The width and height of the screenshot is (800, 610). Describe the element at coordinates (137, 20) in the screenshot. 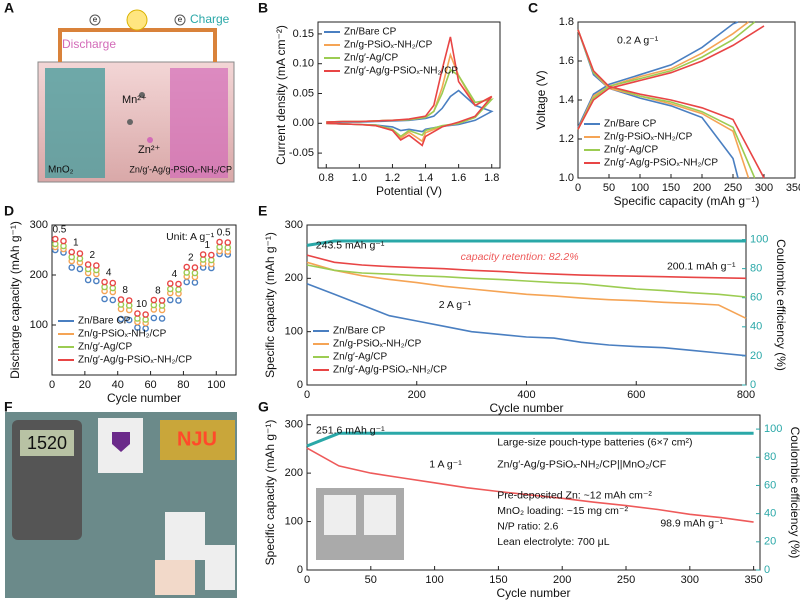

I see `bulb` at that location.